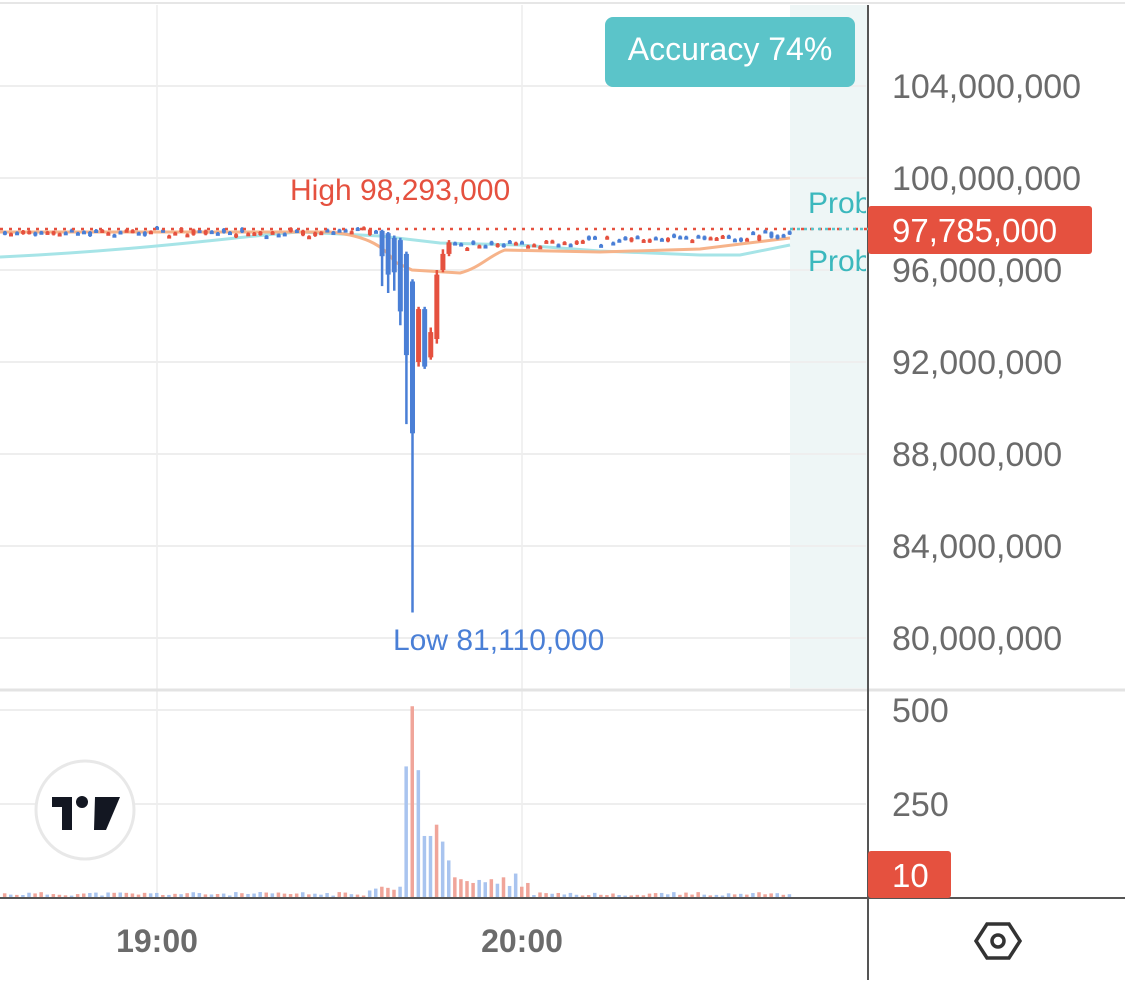  What do you see at coordinates (62, 813) in the screenshot?
I see `tv-logo-mark` at bounding box center [62, 813].